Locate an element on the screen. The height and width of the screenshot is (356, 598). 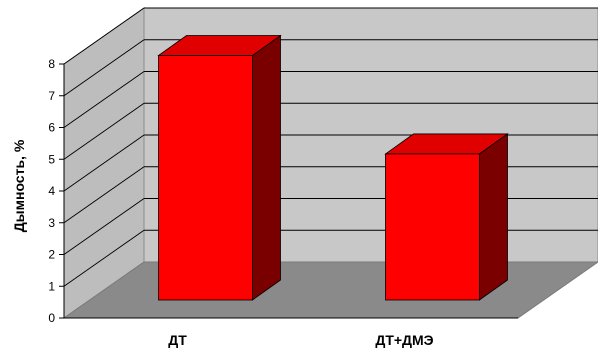
y-tick-label: 8 is located at coordinates (51, 64).